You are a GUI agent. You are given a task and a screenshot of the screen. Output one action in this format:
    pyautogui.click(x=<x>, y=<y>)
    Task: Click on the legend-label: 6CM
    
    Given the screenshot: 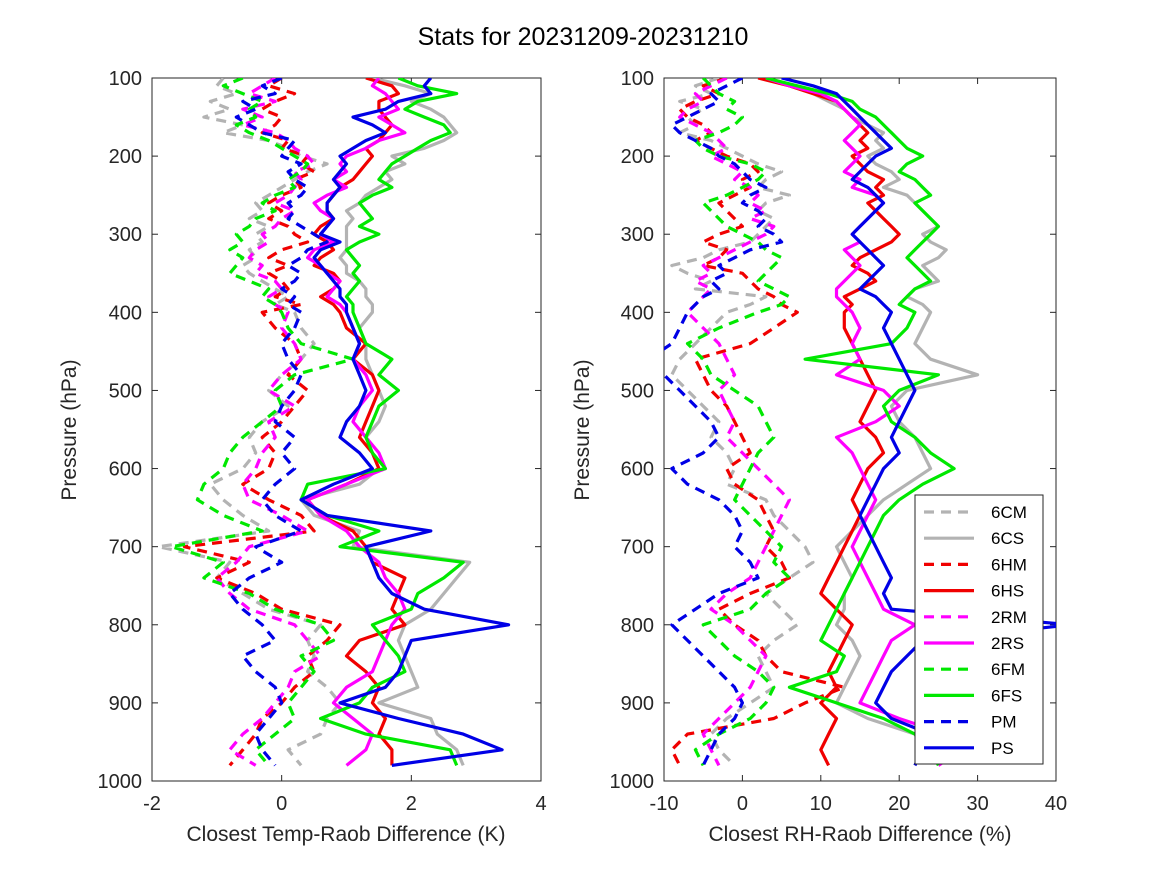 What is the action you would take?
    pyautogui.click(x=1009, y=512)
    